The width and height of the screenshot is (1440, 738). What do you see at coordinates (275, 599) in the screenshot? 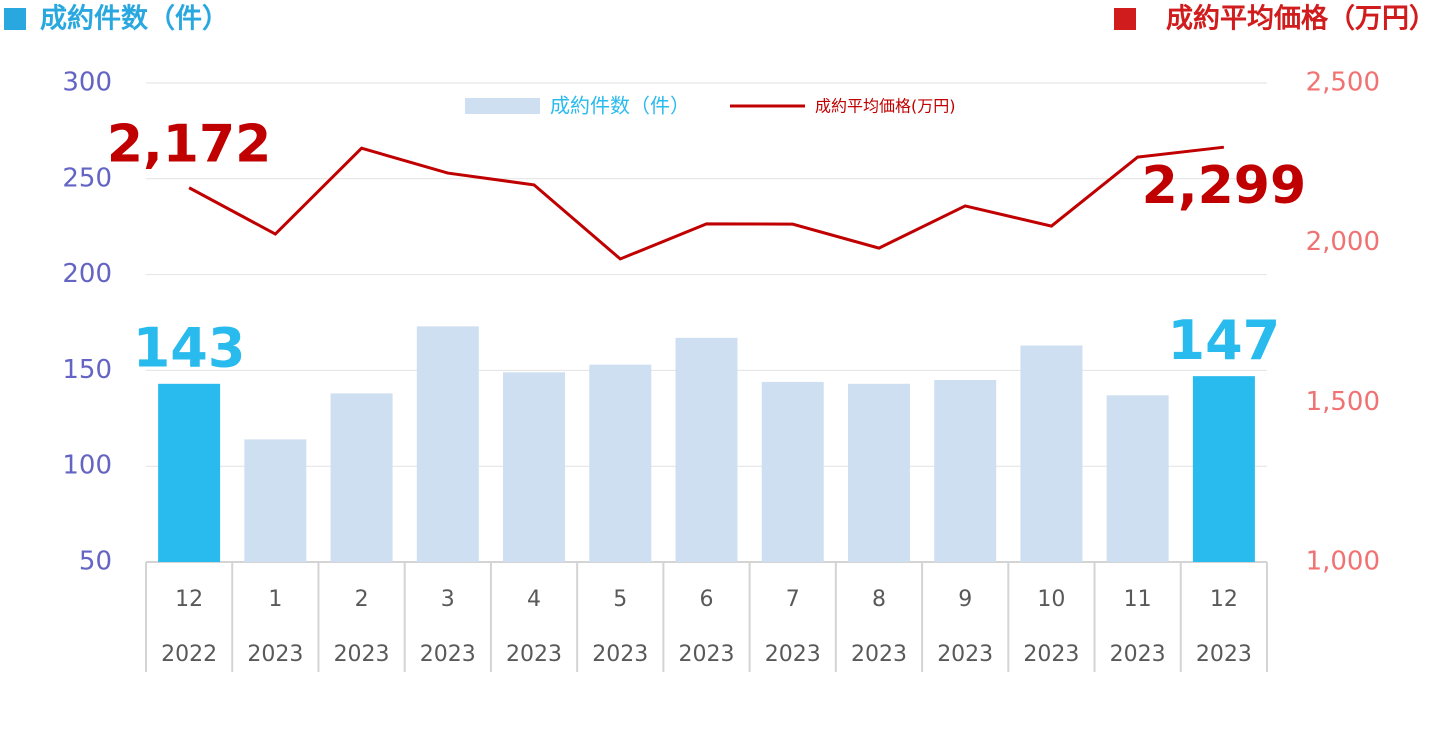
I see `x-tick-label: 1` at bounding box center [275, 599].